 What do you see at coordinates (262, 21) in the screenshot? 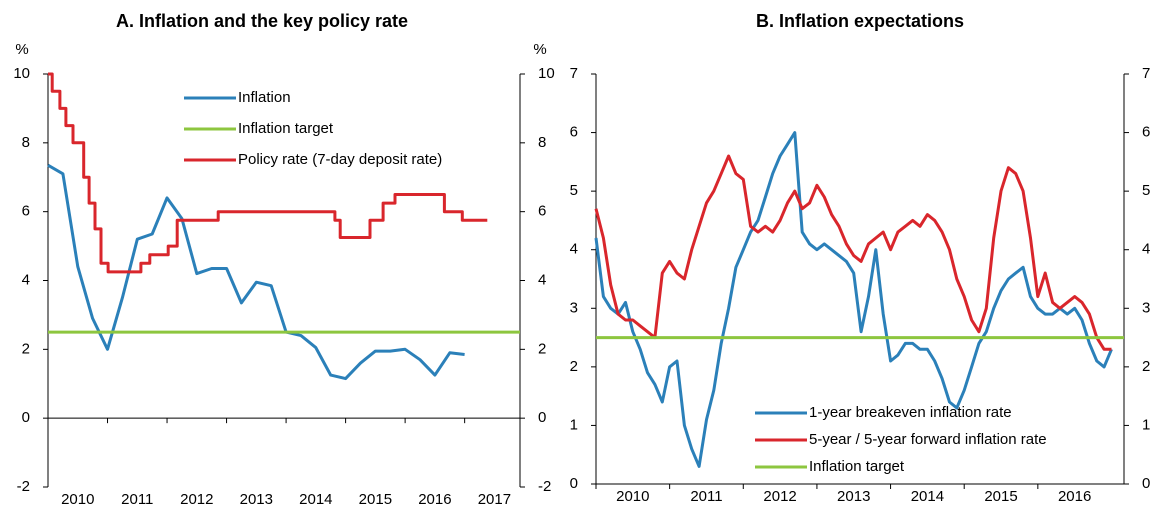
I see `chart-title: A. Inflation and the key policy rate` at bounding box center [262, 21].